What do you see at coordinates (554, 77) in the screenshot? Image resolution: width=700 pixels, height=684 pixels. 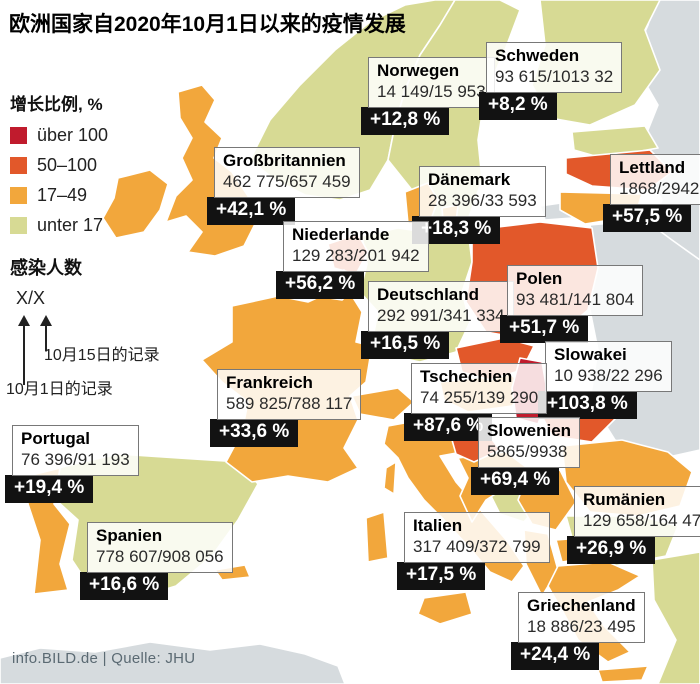 I see `country-values: 93 615/1013 32` at bounding box center [554, 77].